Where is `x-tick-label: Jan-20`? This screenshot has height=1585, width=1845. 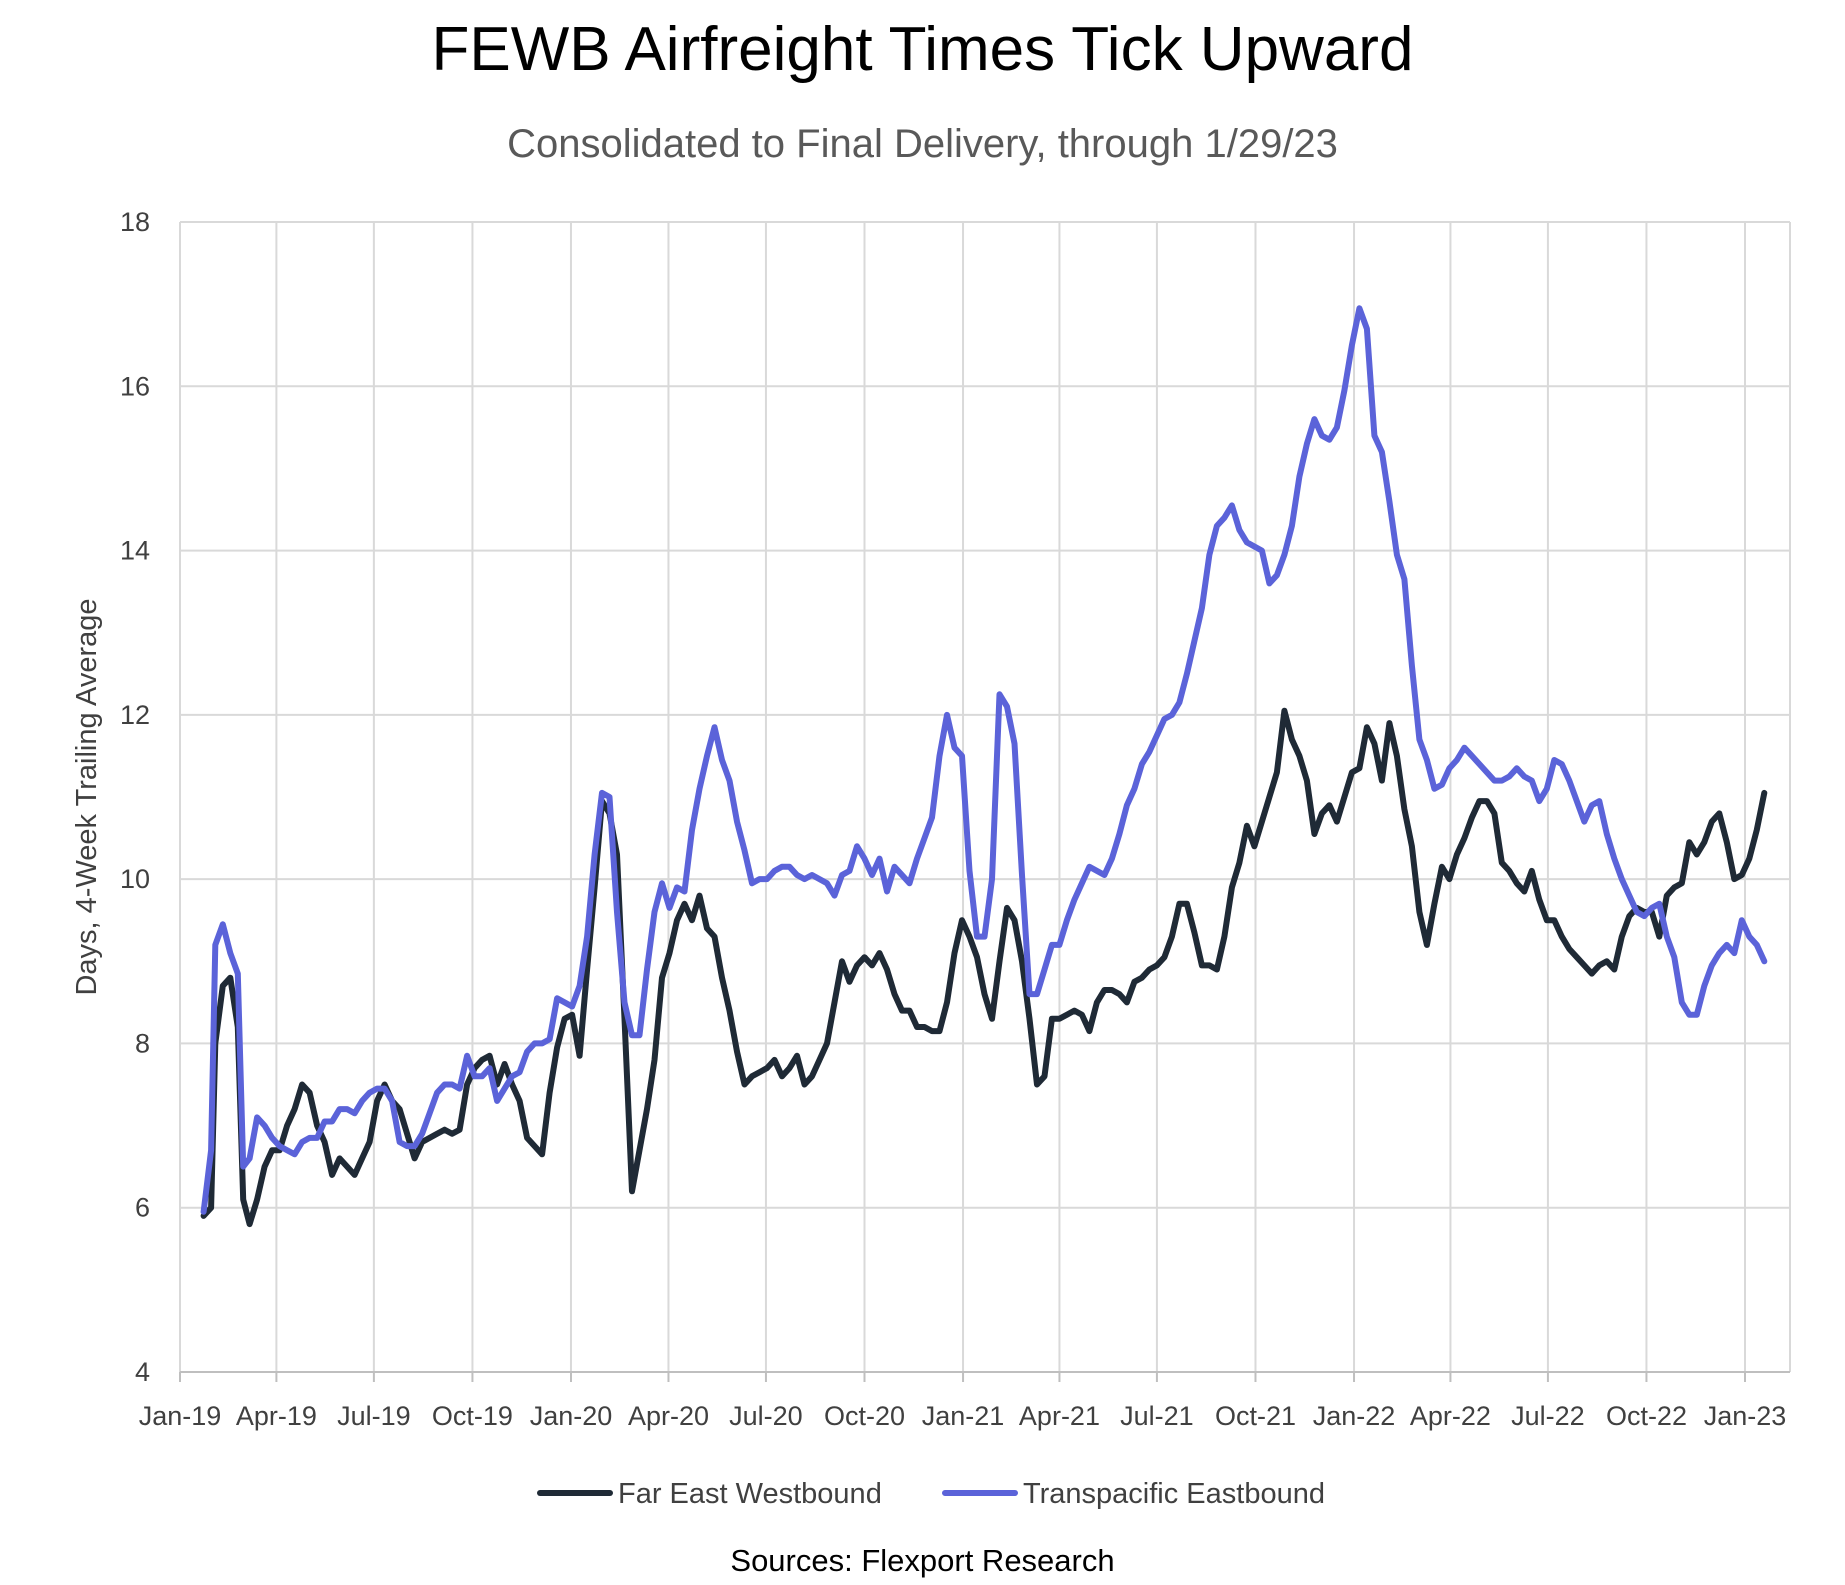 x-tick-label: Jan-20 is located at coordinates (571, 1416).